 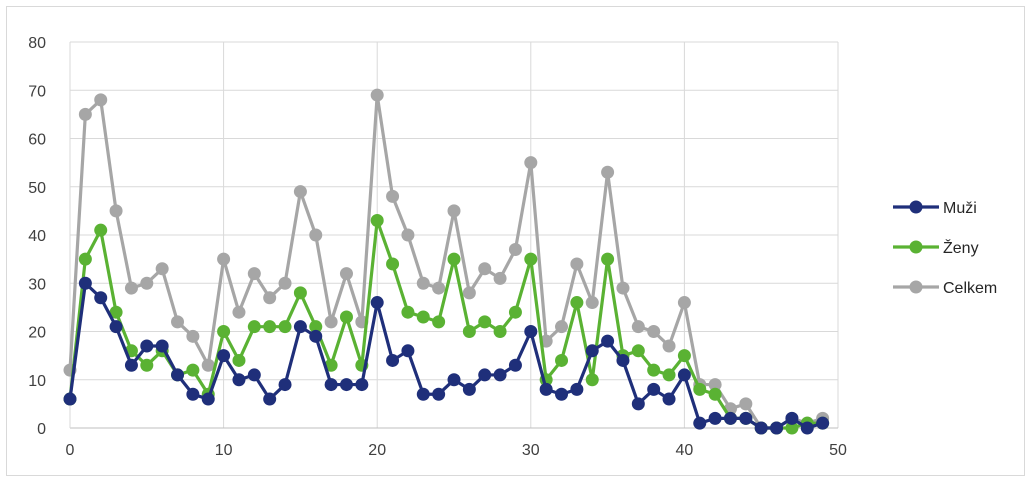 I want to click on legend-item-3: Celkem, so click(x=945, y=288).